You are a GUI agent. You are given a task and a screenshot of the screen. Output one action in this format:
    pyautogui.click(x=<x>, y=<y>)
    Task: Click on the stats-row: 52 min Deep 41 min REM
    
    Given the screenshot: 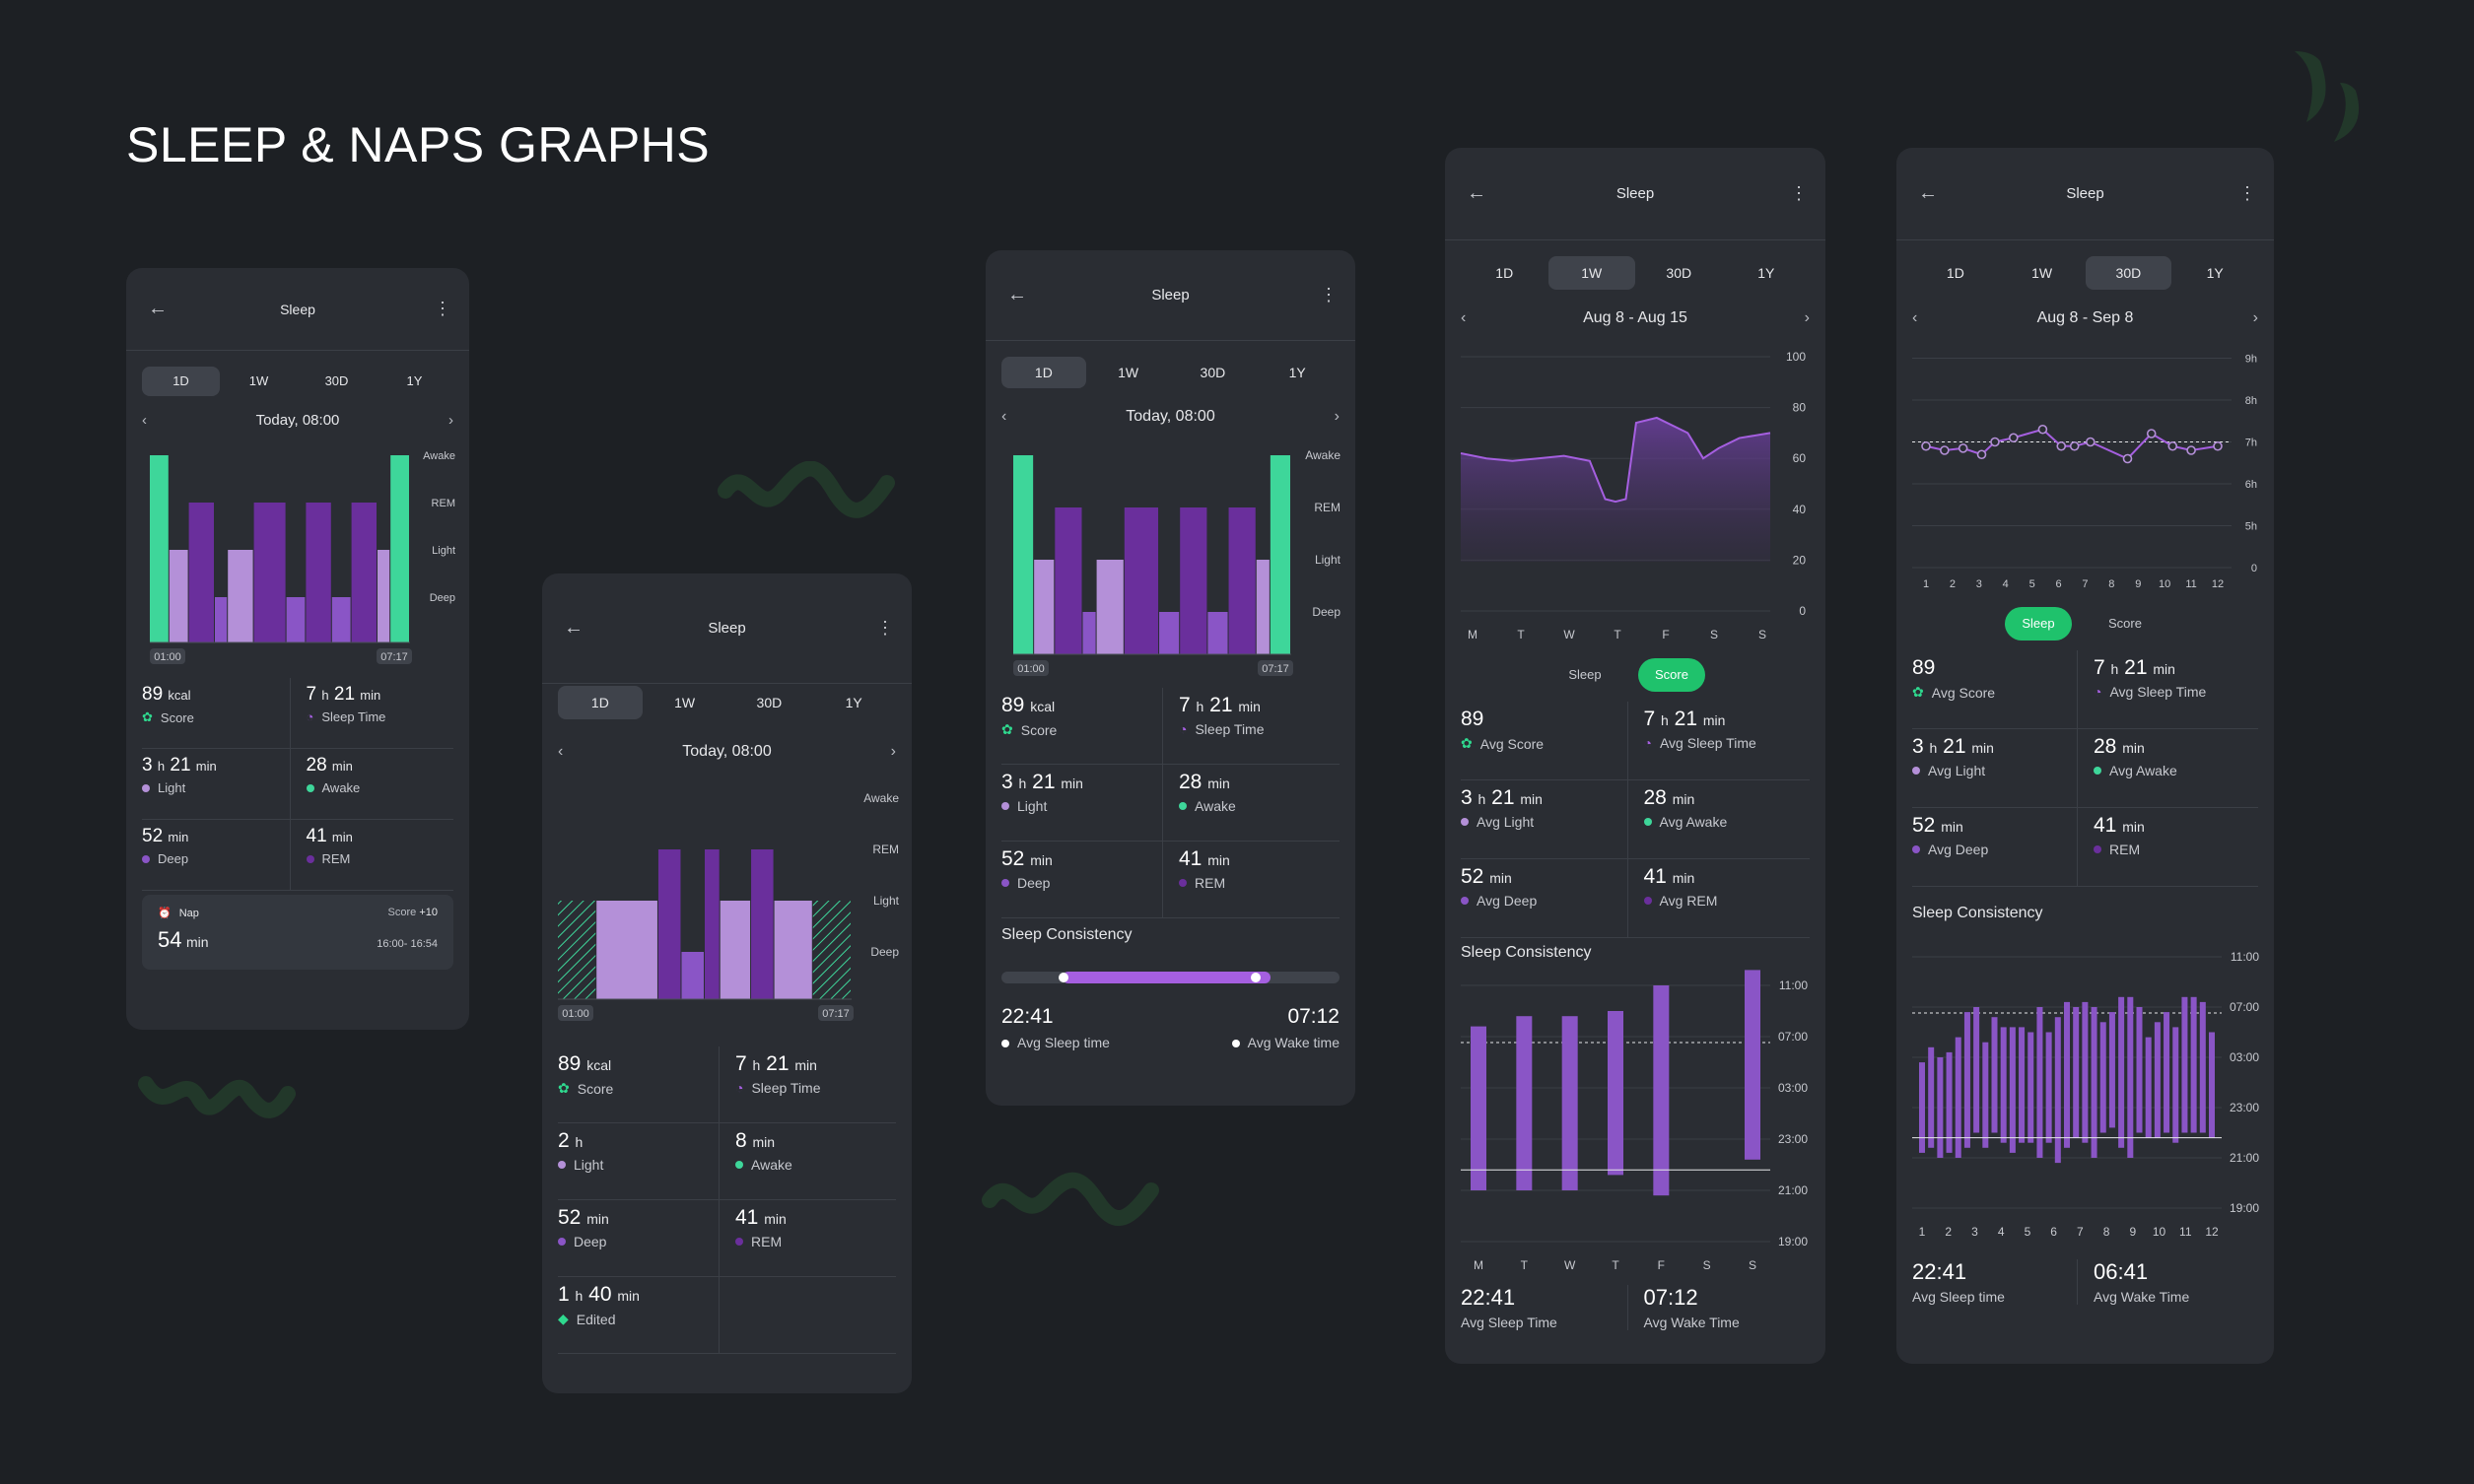 What is the action you would take?
    pyautogui.click(x=1170, y=880)
    